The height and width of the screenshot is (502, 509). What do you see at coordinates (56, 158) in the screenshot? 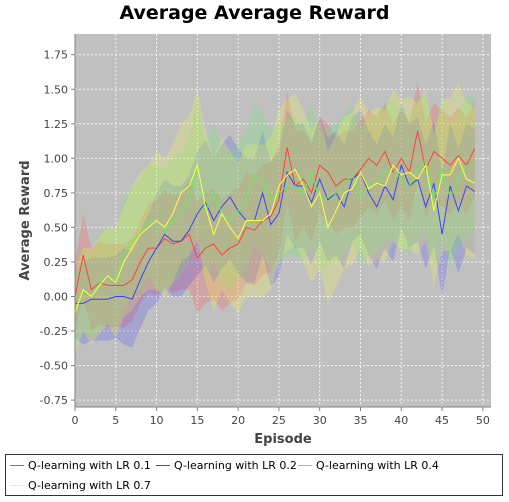
I see `y-tick-label: 1.00` at bounding box center [56, 158].